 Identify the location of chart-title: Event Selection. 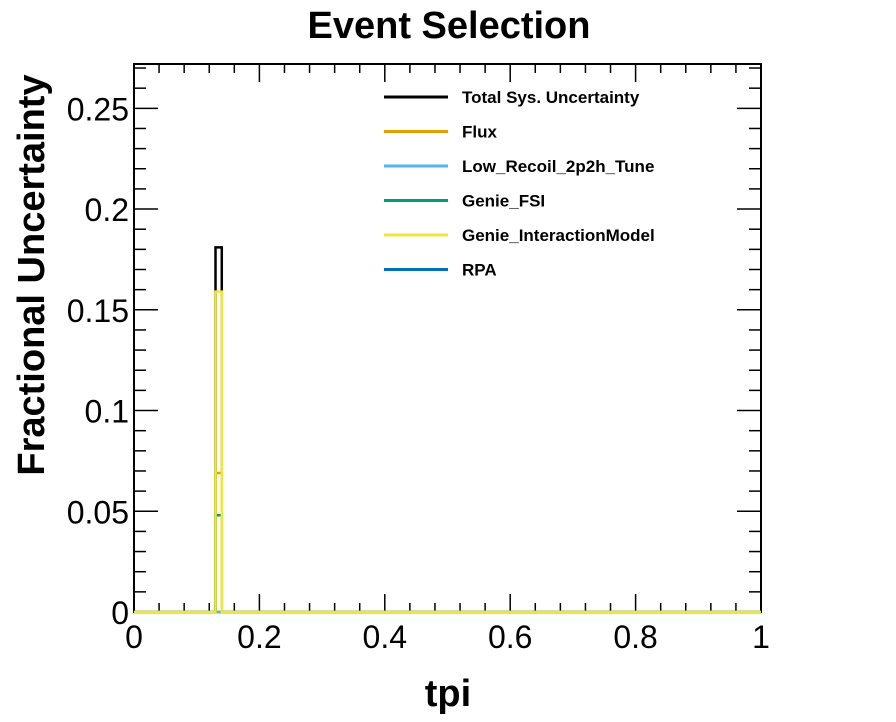
(449, 26).